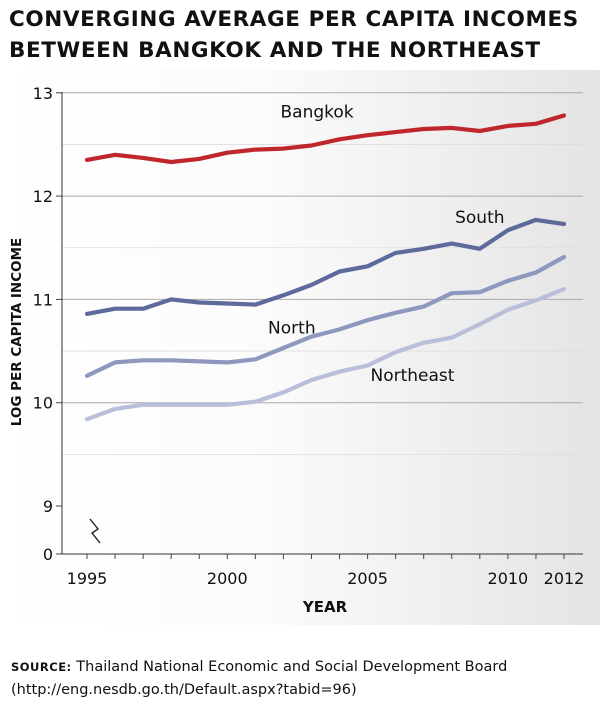  I want to click on y-axis-label: LOG PER CAPITA INCOME, so click(17, 332).